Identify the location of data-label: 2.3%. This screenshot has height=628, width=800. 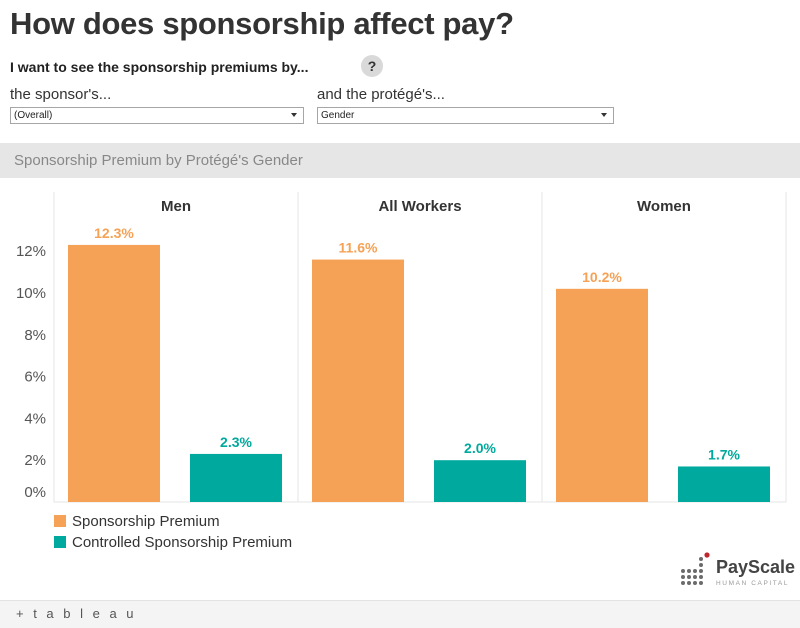
(236, 442).